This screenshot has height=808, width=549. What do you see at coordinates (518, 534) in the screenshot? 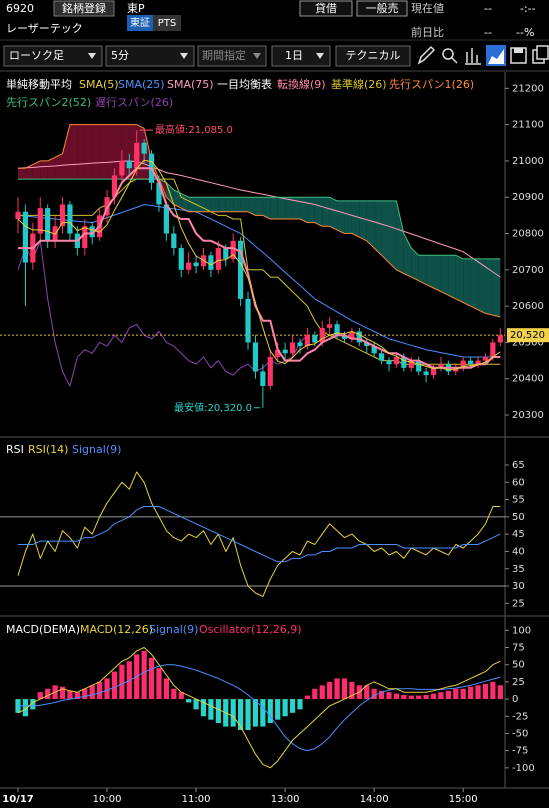
I see `y-tick-label: 45` at bounding box center [518, 534].